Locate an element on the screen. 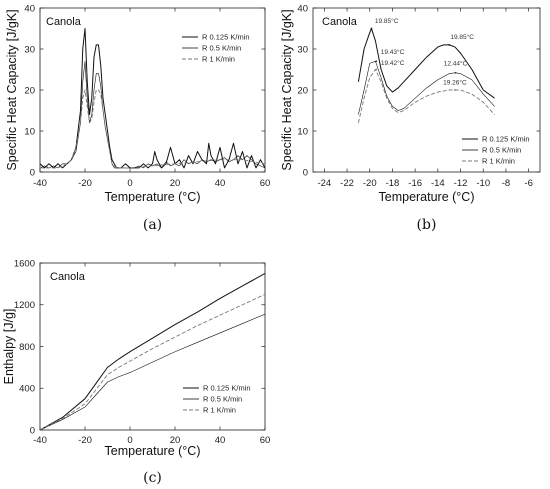 The image size is (550, 489). annotation-label: 19.26°C is located at coordinates (455, 82).